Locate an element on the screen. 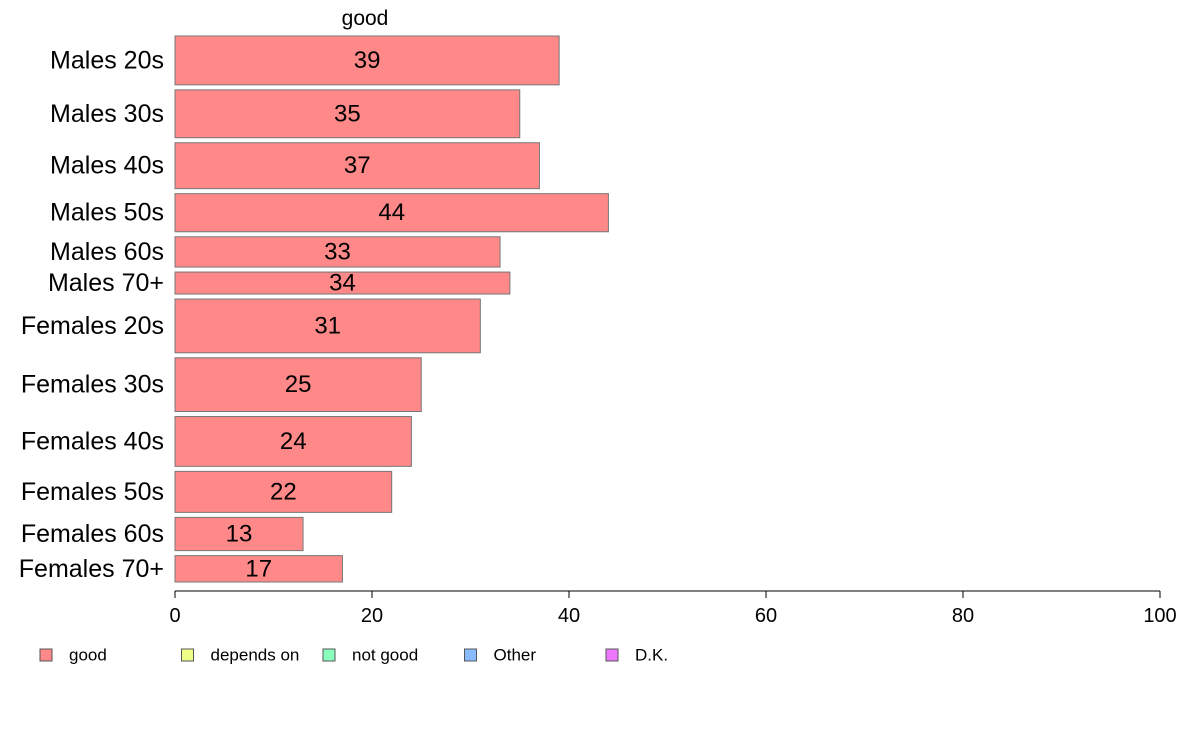 This screenshot has width=1188, height=736. data-label: 31 is located at coordinates (327, 325).